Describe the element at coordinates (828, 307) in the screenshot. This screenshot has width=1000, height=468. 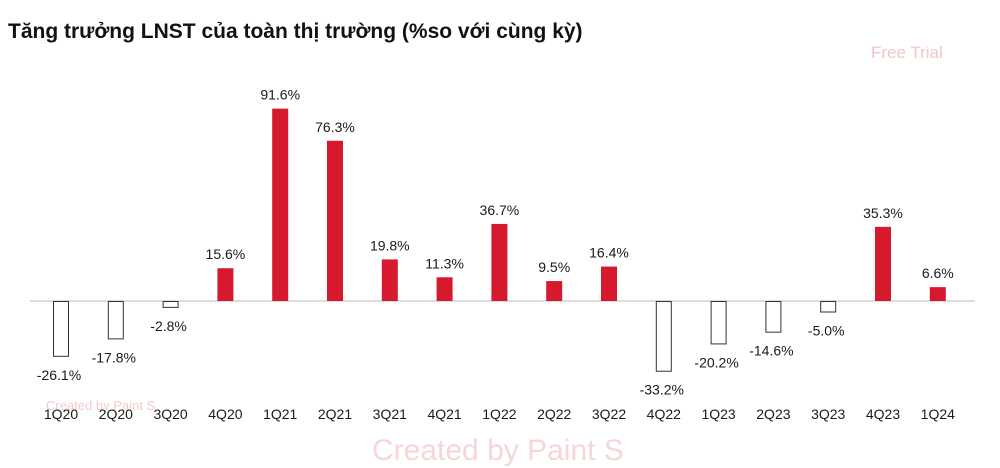
I see `bar-3Q23` at that location.